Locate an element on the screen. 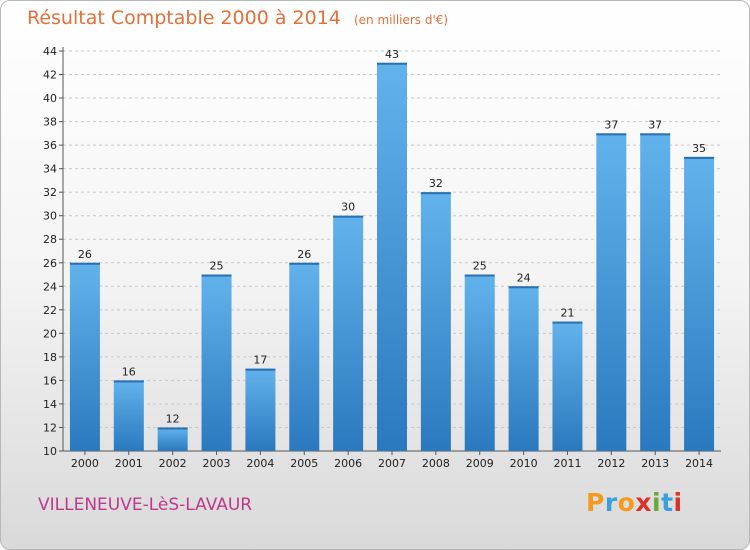 The image size is (750, 550). bar-value-label: 30 is located at coordinates (348, 207).